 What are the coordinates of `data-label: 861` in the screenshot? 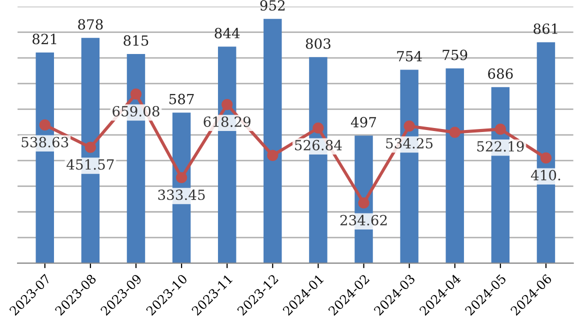 It's located at (546, 29).